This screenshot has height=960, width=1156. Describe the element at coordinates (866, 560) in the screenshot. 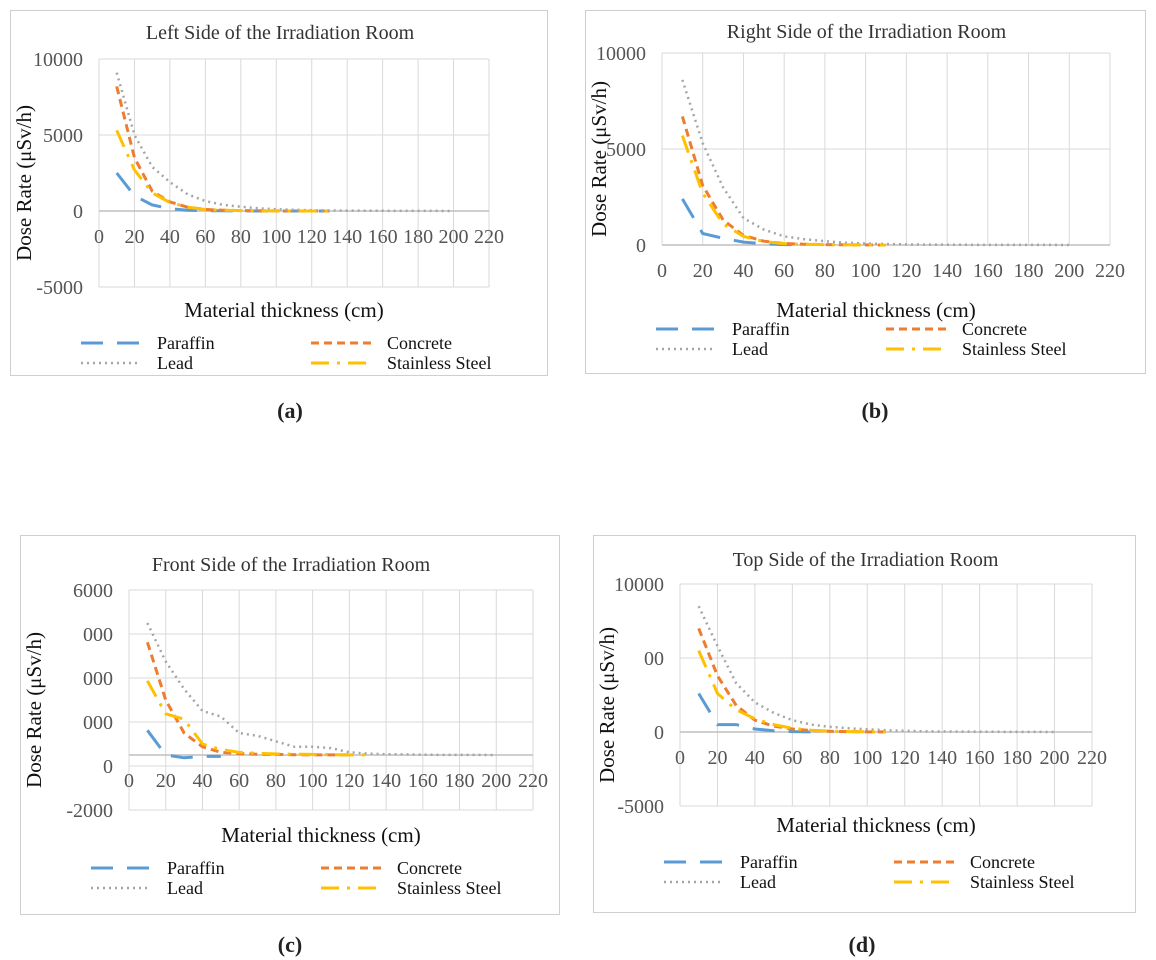

I see `chart-title: Top Side of the Irradiation Room` at that location.